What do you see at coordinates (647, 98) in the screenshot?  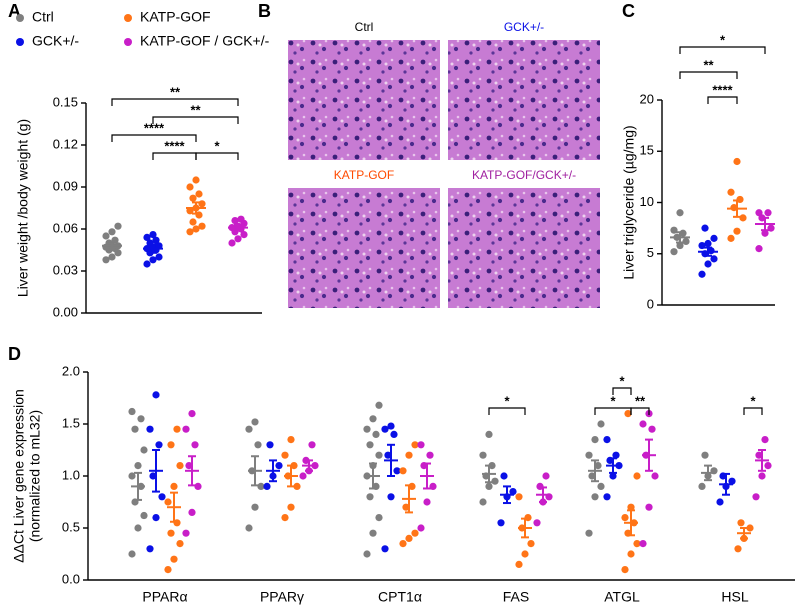 I see `y-tick-label: 20` at bounding box center [647, 98].